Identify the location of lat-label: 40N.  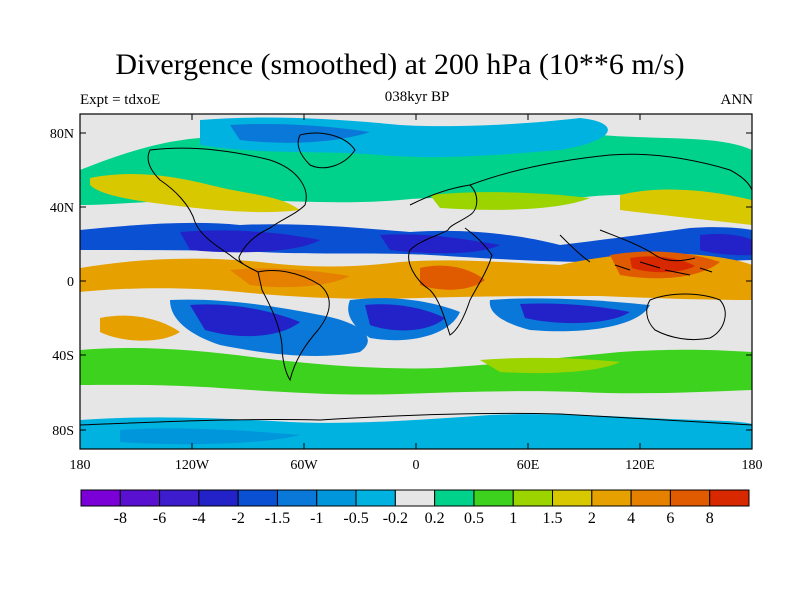
(62, 208).